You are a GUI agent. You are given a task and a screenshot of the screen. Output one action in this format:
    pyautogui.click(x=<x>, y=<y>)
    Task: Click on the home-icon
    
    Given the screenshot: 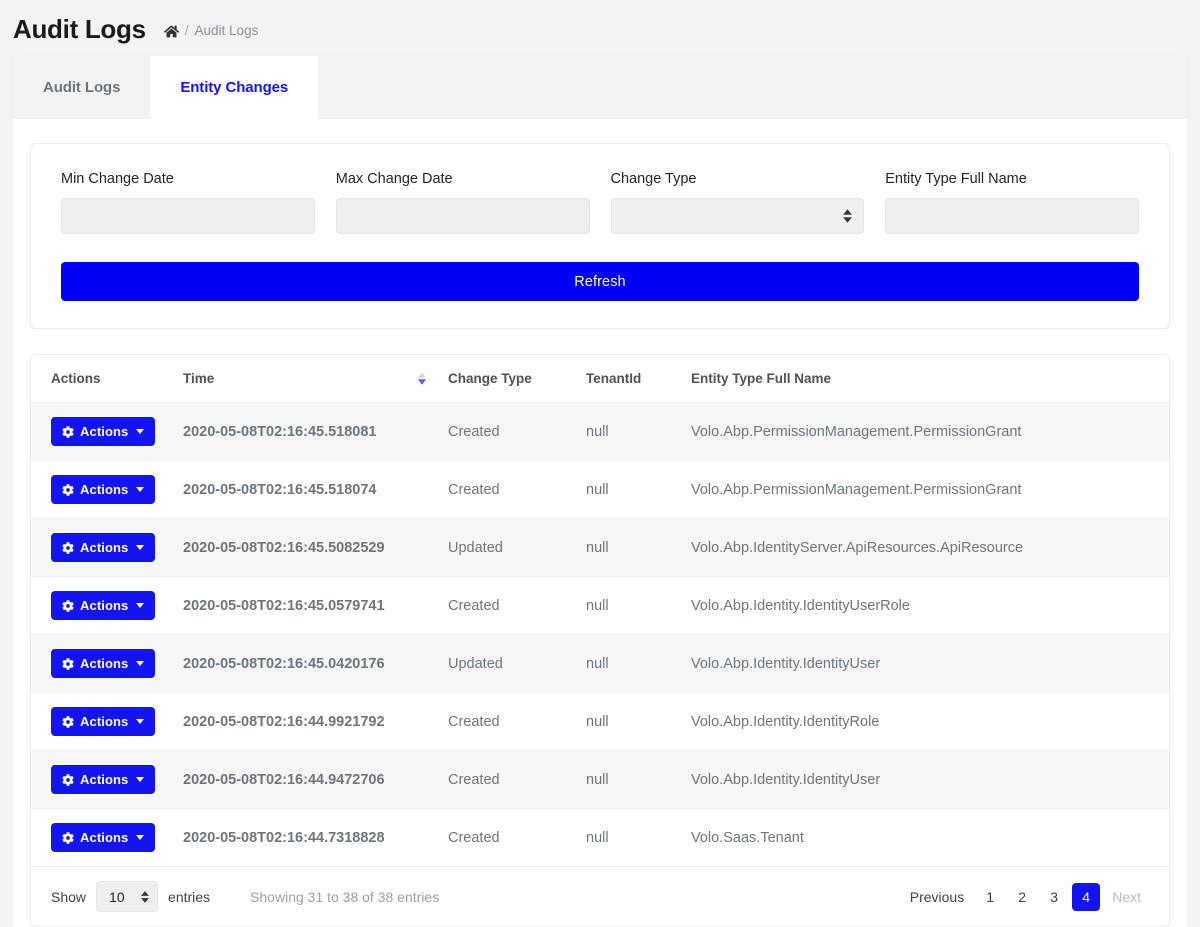 What is the action you would take?
    pyautogui.click(x=171, y=31)
    